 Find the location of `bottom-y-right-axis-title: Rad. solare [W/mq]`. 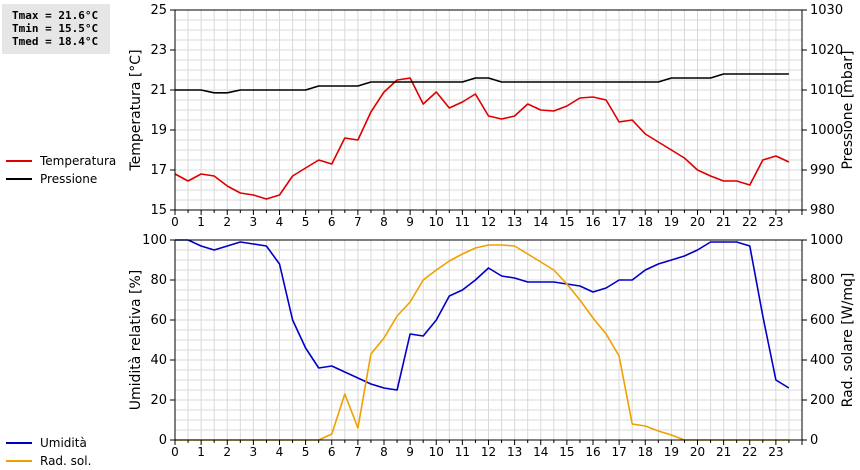

bottom-y-right-axis-title: Rad. solare [W/mq] is located at coordinates (848, 340).